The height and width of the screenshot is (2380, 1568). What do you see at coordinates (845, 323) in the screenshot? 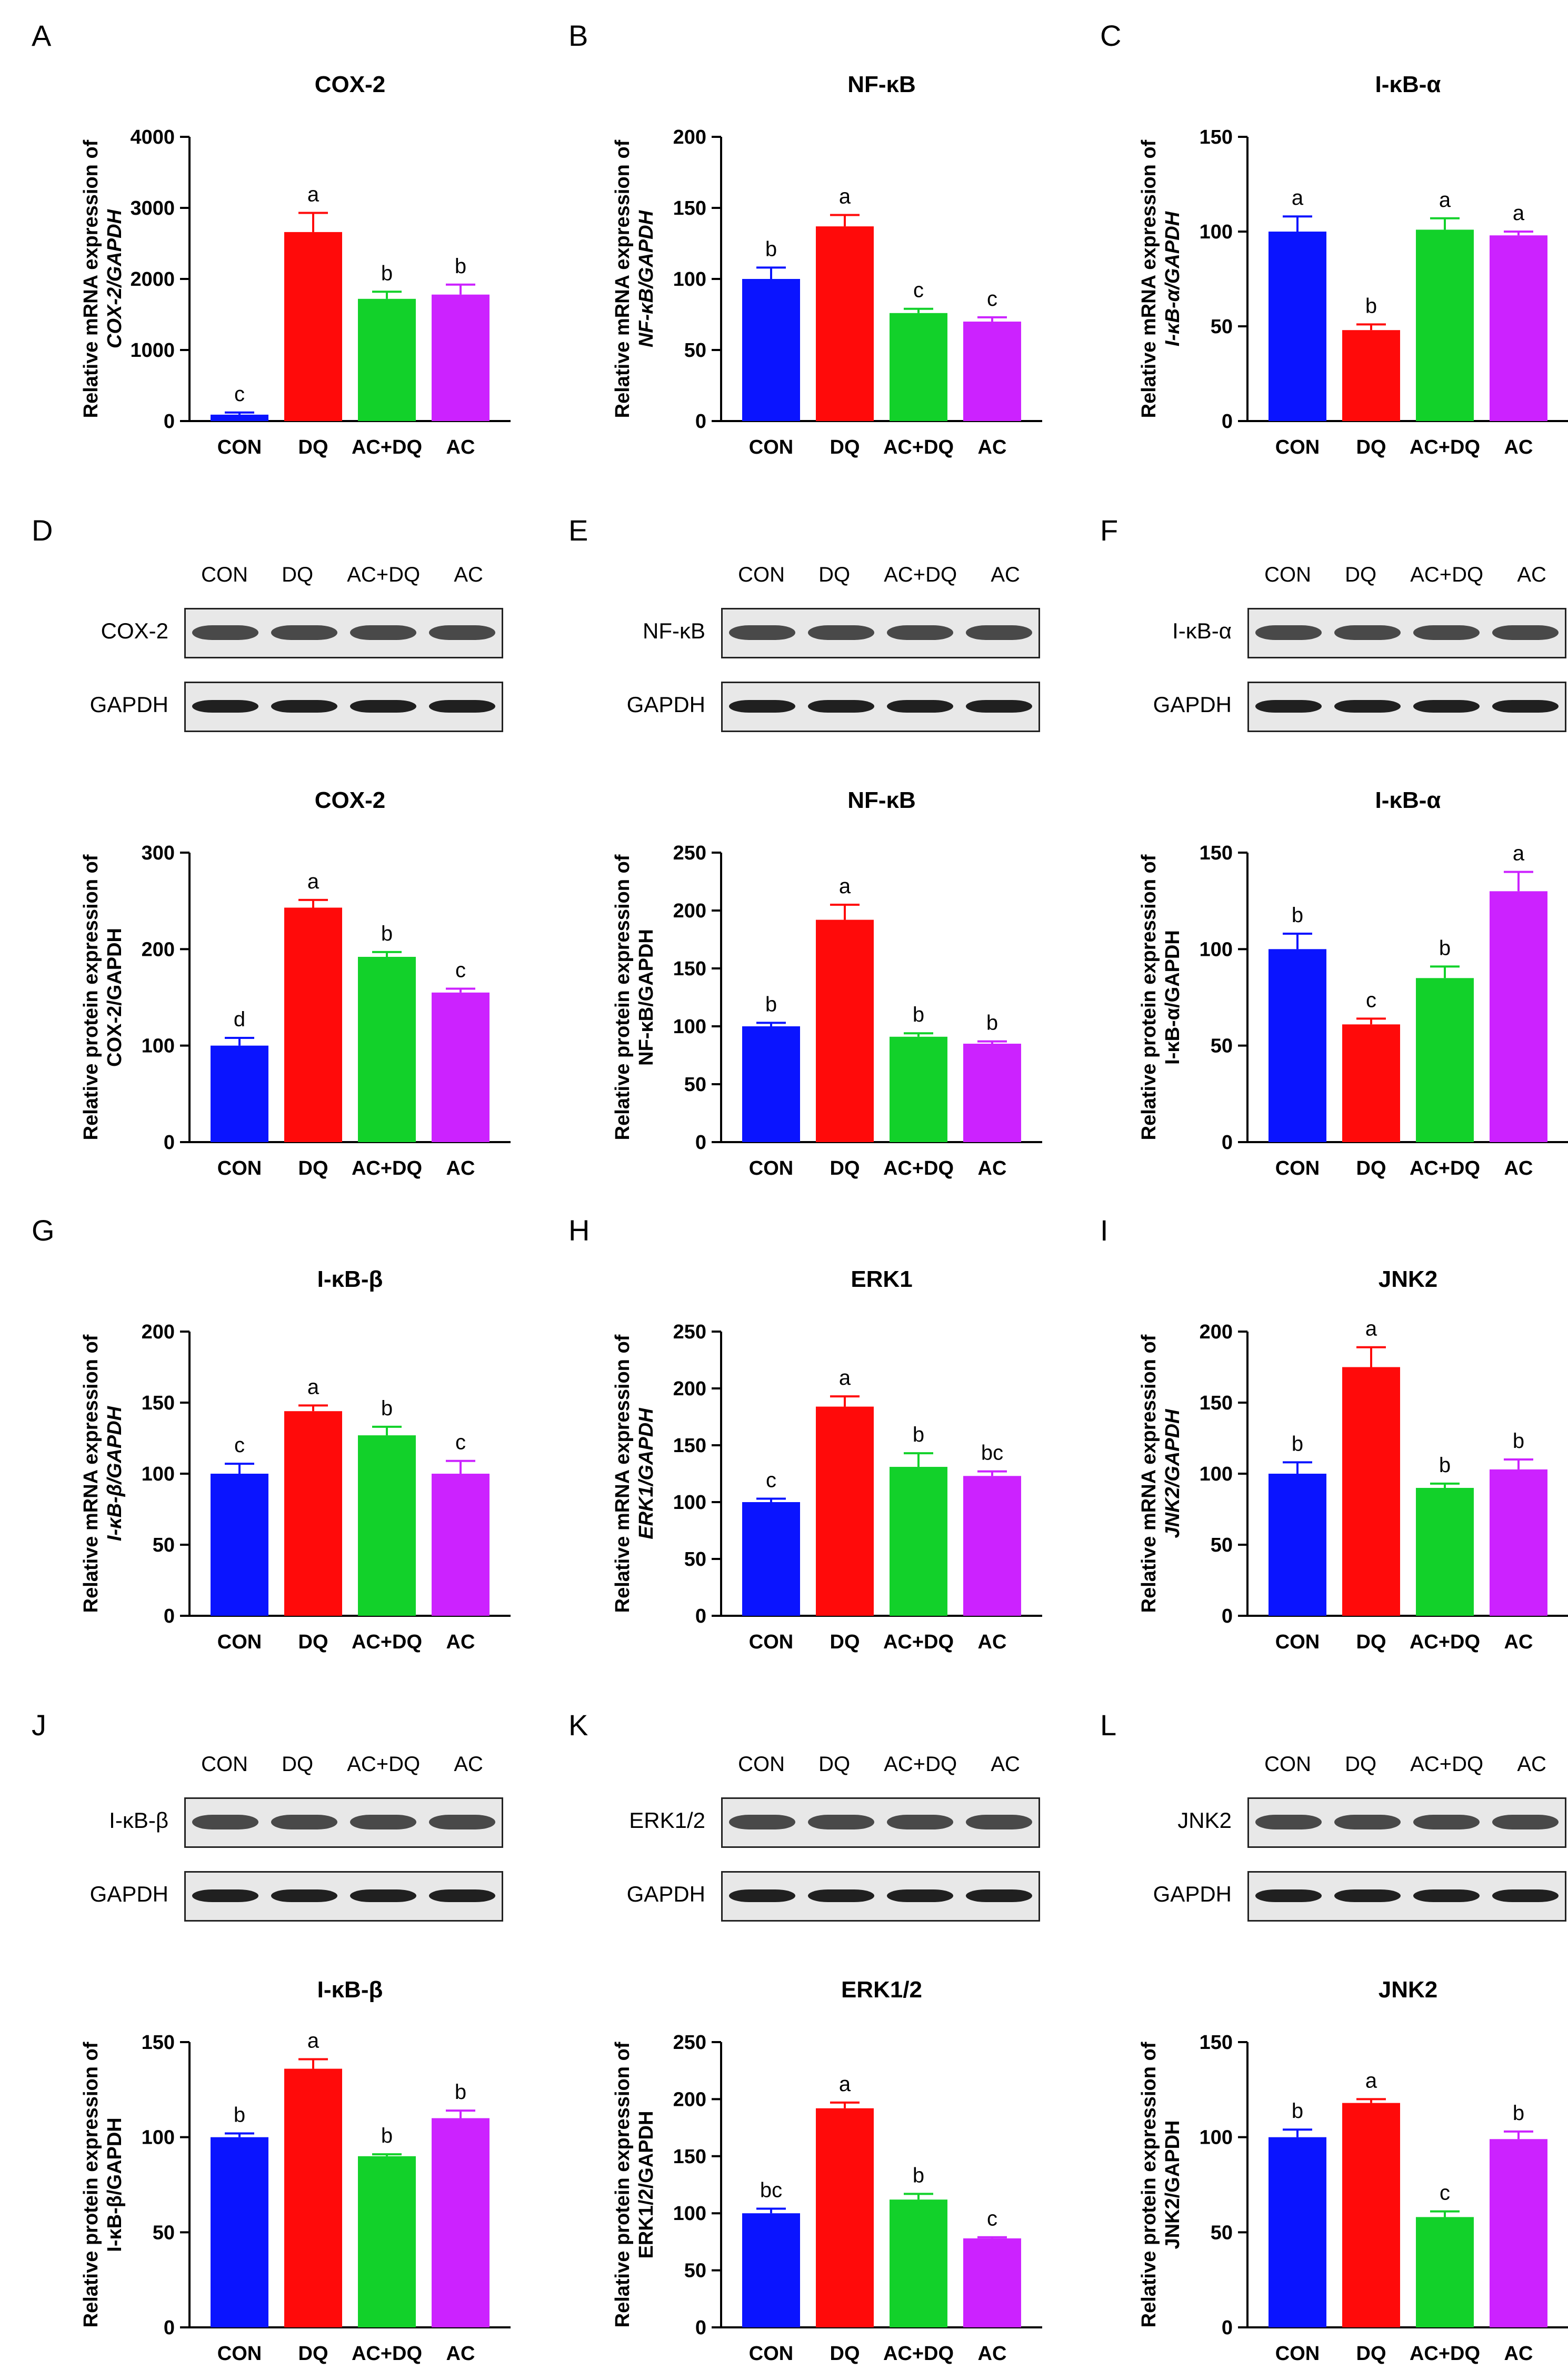
I see `bar-dq` at bounding box center [845, 323].